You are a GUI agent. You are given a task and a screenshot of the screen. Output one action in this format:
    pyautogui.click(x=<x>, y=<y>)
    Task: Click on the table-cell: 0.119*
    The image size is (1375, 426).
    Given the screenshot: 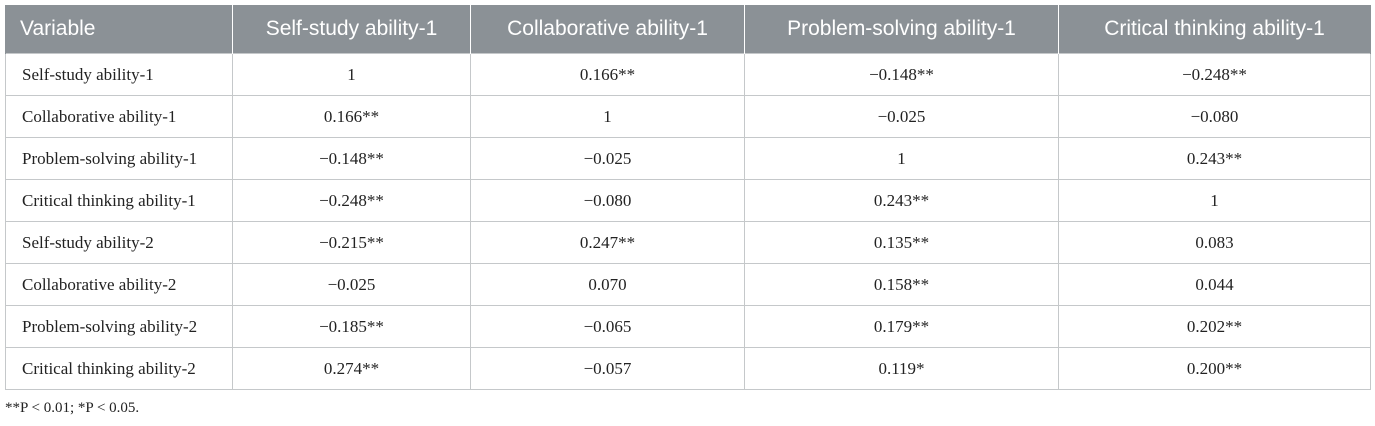 What is the action you would take?
    pyautogui.click(x=901, y=368)
    